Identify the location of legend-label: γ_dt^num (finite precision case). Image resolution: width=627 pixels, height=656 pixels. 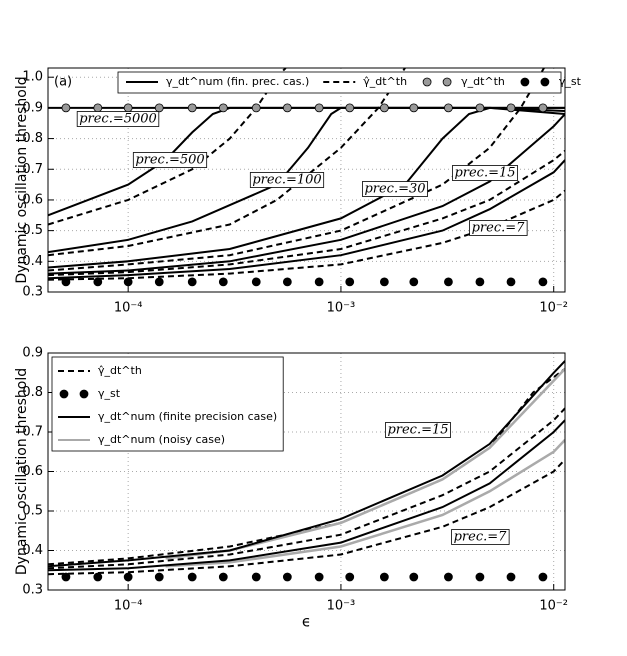
(187, 416).